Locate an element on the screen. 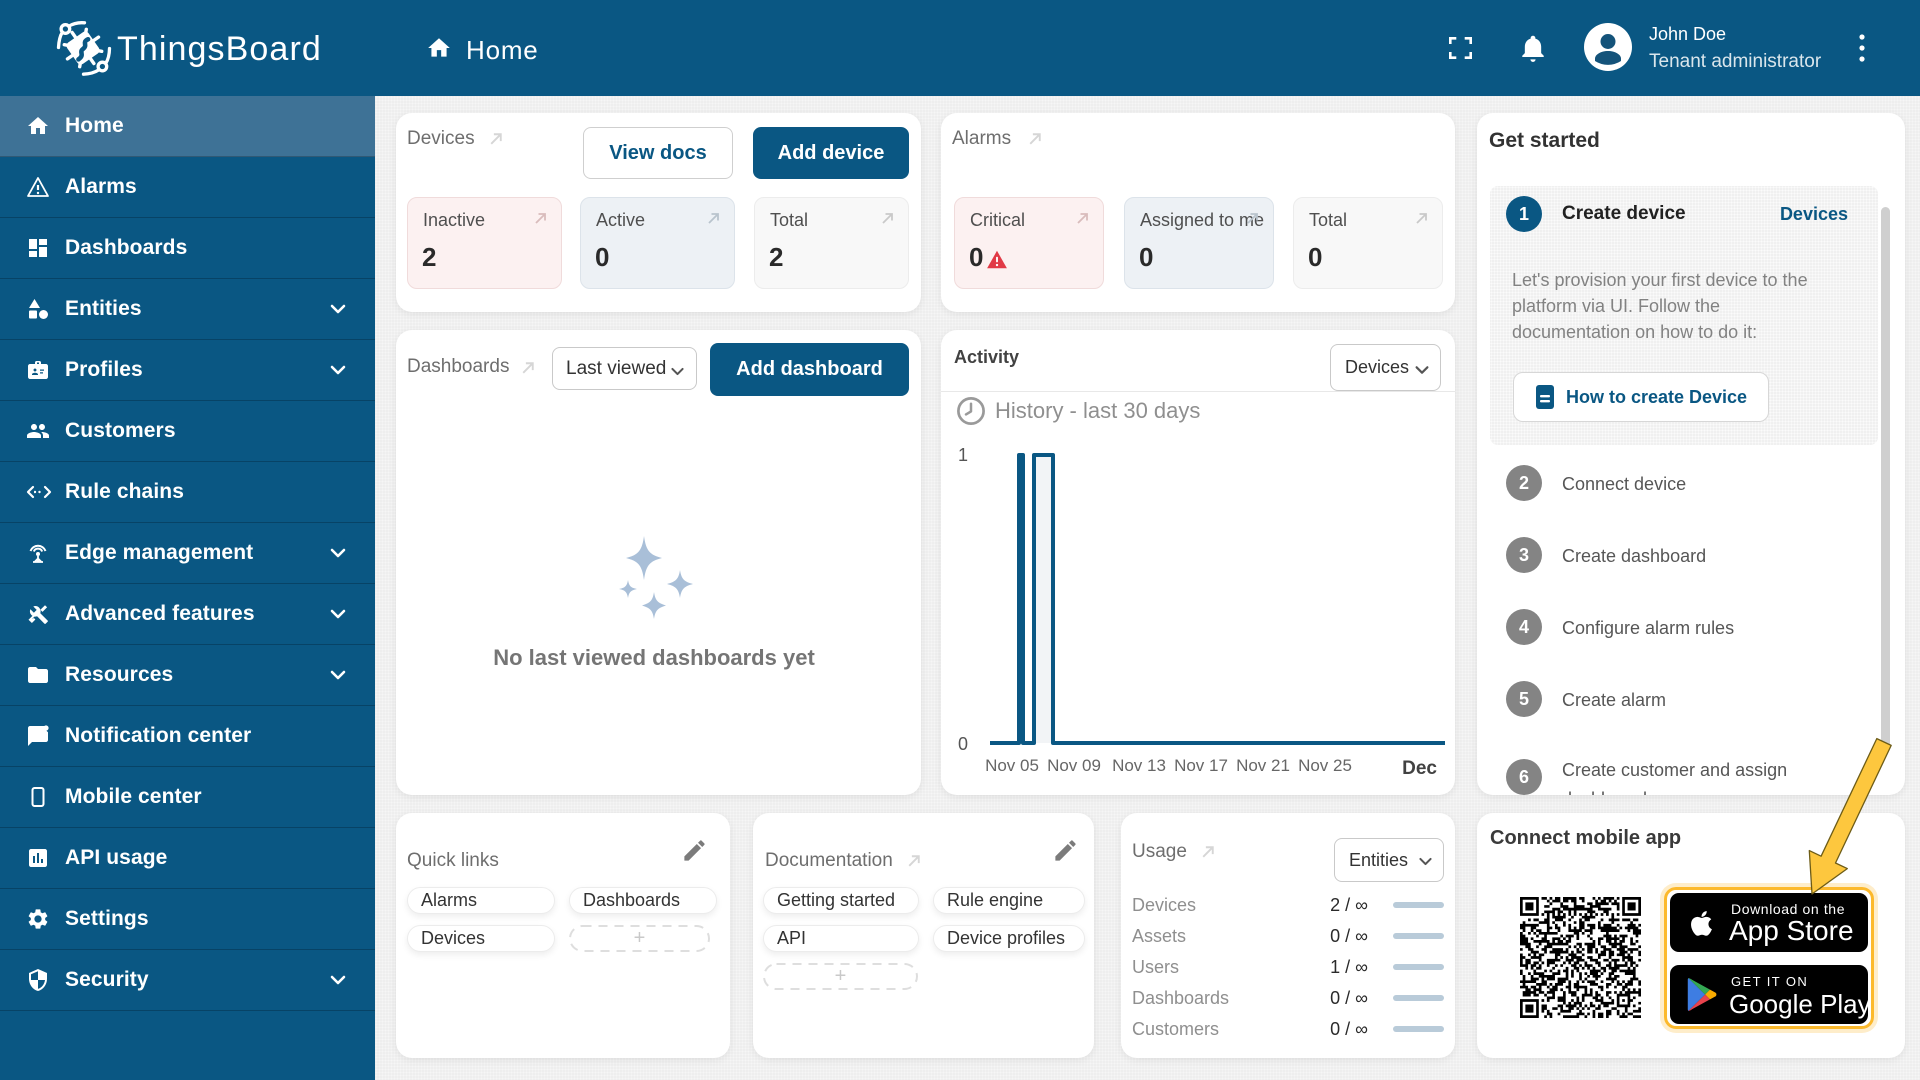 Image resolution: width=1920 pixels, height=1080 pixels. svg-text: Nov 05 is located at coordinates (1012, 765).